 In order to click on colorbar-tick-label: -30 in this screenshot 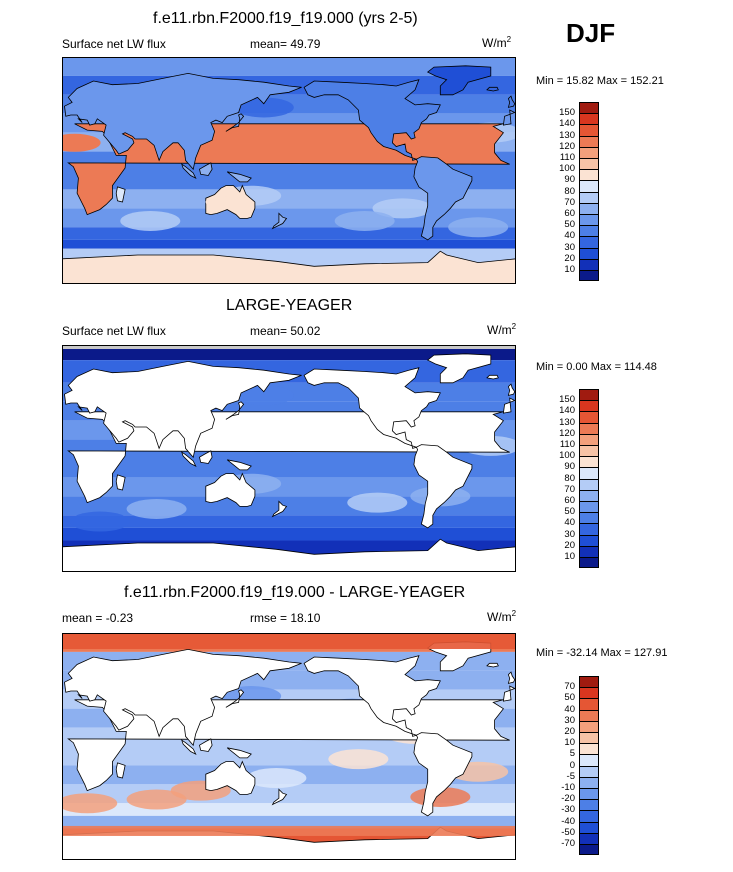, I will do `click(568, 810)`.